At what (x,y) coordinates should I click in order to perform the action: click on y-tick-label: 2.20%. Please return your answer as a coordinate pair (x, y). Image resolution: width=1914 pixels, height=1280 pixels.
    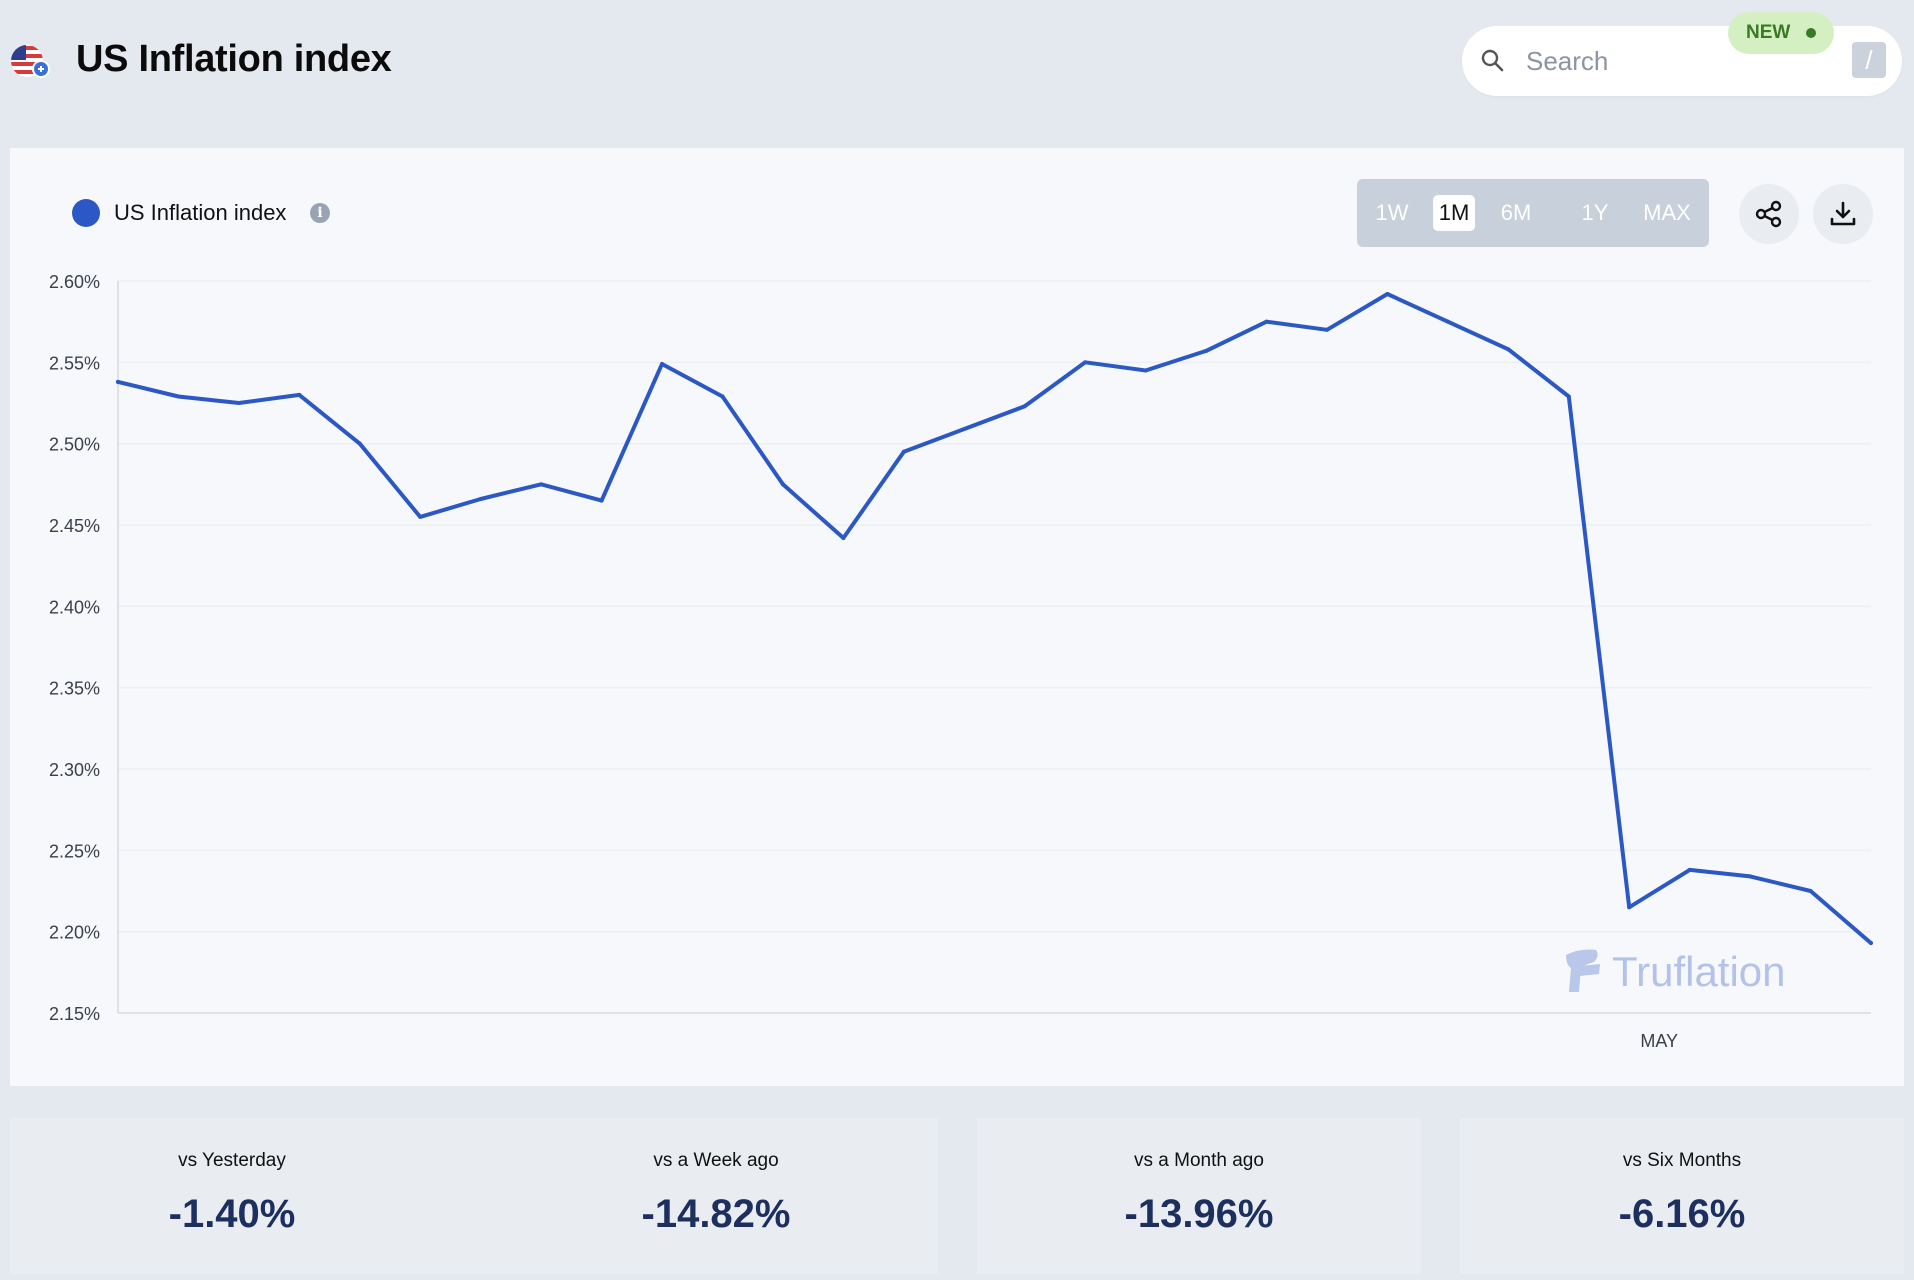
    Looking at the image, I should click on (74, 933).